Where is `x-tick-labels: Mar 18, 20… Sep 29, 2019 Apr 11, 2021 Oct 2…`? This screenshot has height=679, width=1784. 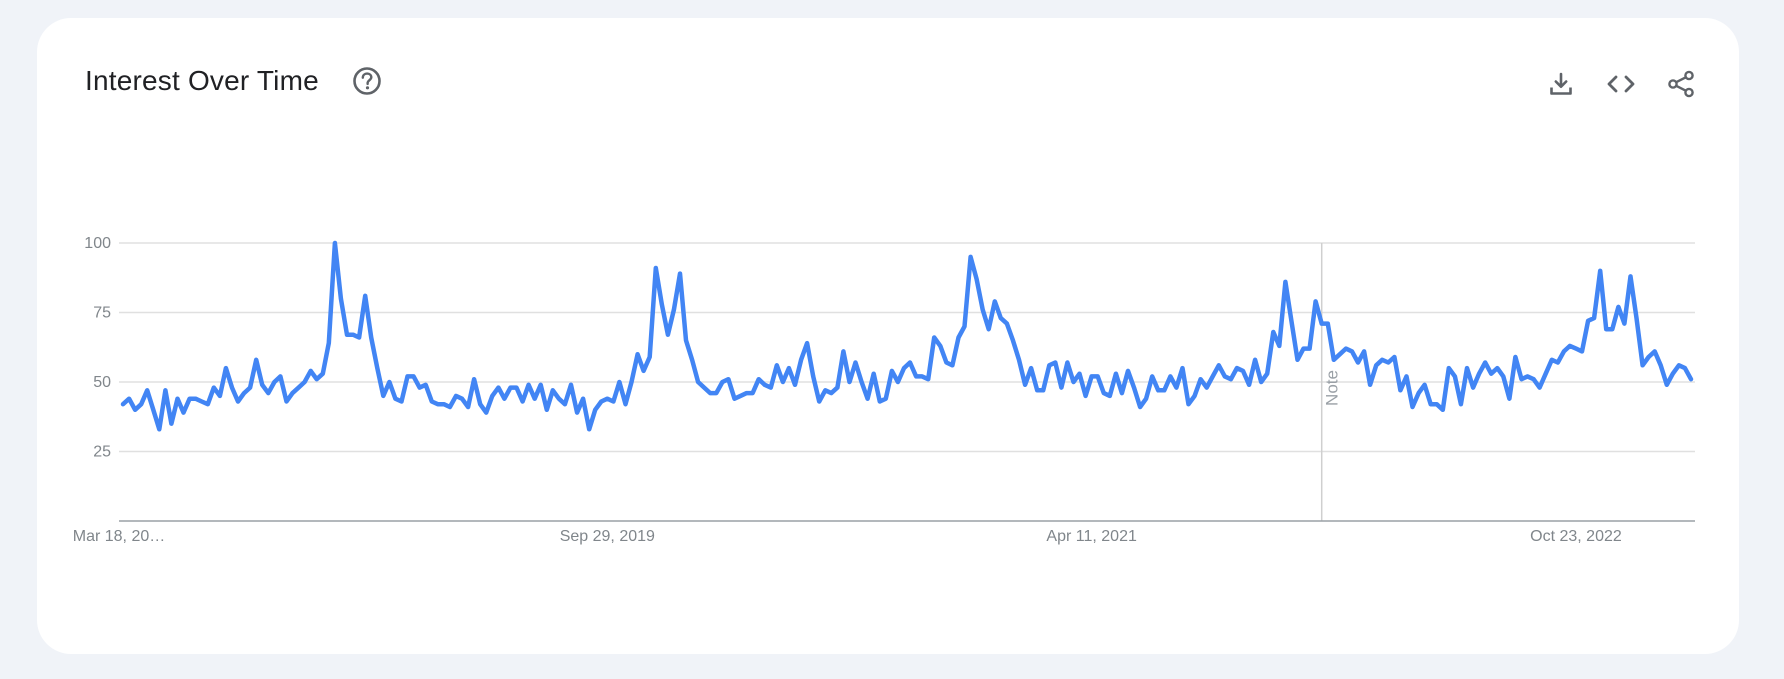 x-tick-labels: Mar 18, 20… Sep 29, 2019 Apr 11, 2021 Oct 2… is located at coordinates (847, 536).